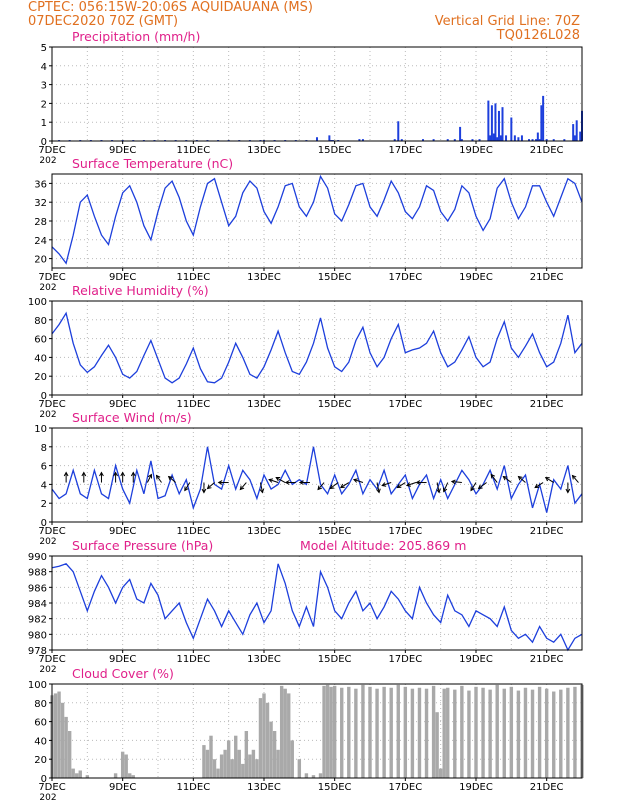  Describe the element at coordinates (44, 86) in the screenshot. I see `precip-y-tick-label: 3` at that location.